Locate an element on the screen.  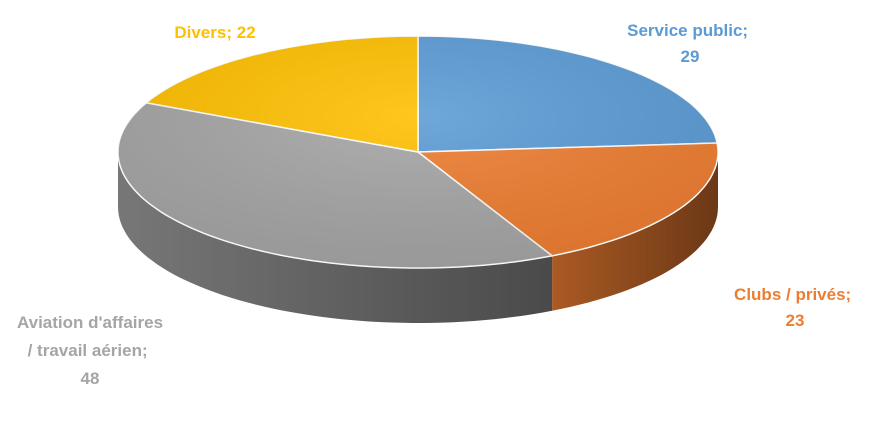
label-part: 29 is located at coordinates (690, 56).